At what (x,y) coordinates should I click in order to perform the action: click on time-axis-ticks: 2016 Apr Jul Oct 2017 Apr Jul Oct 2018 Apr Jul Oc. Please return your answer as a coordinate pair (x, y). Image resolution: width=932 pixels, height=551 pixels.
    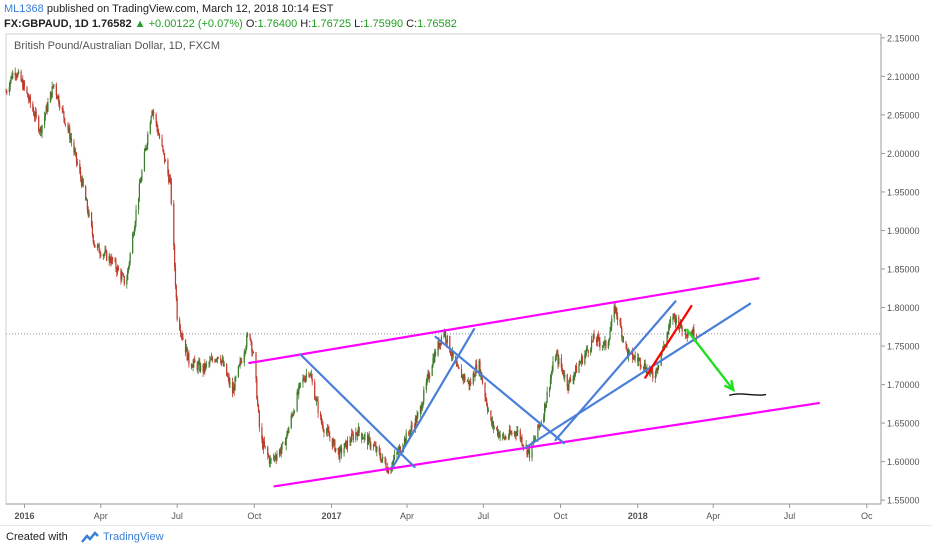
    Looking at the image, I should click on (443, 512).